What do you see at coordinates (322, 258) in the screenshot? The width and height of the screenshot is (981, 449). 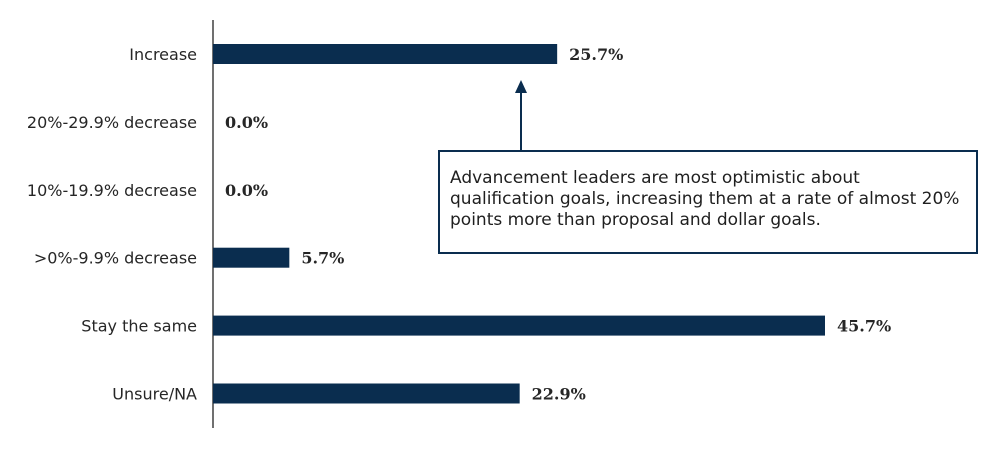 I see `value-label: 5.7%` at bounding box center [322, 258].